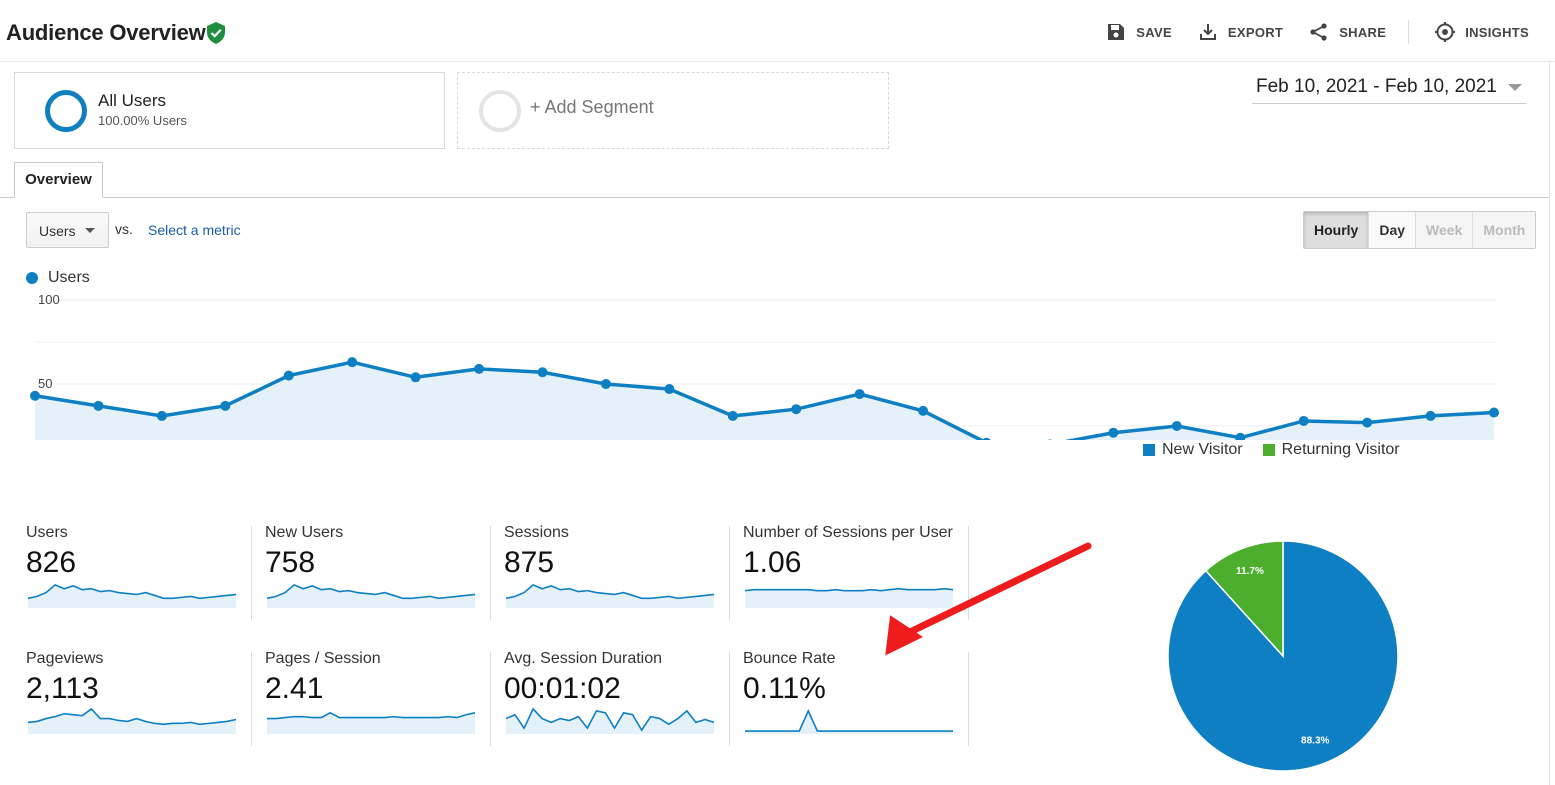 The height and width of the screenshot is (785, 1555). I want to click on add-segment-label: + Add Segment, so click(592, 107).